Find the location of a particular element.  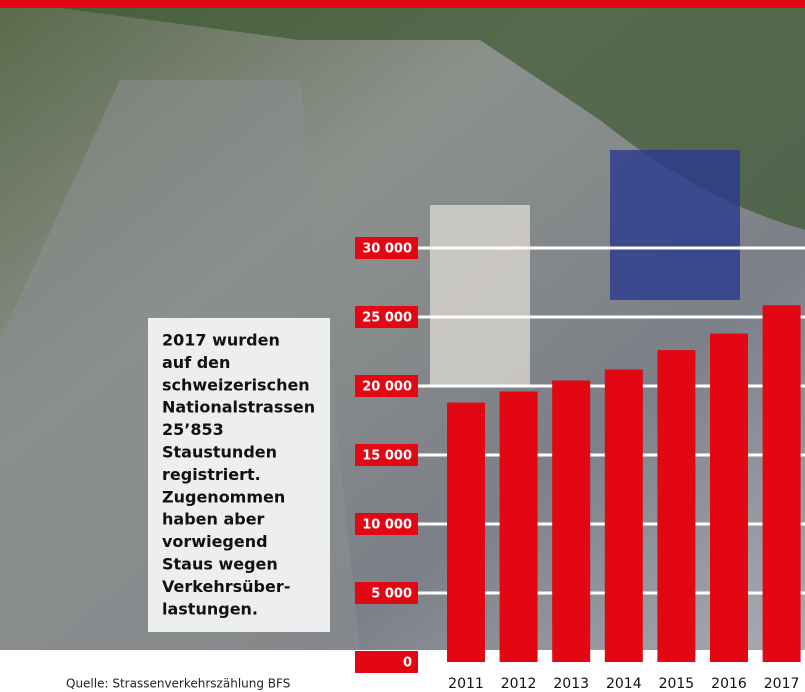

annotation-line: Zugenommen is located at coordinates (223, 496).